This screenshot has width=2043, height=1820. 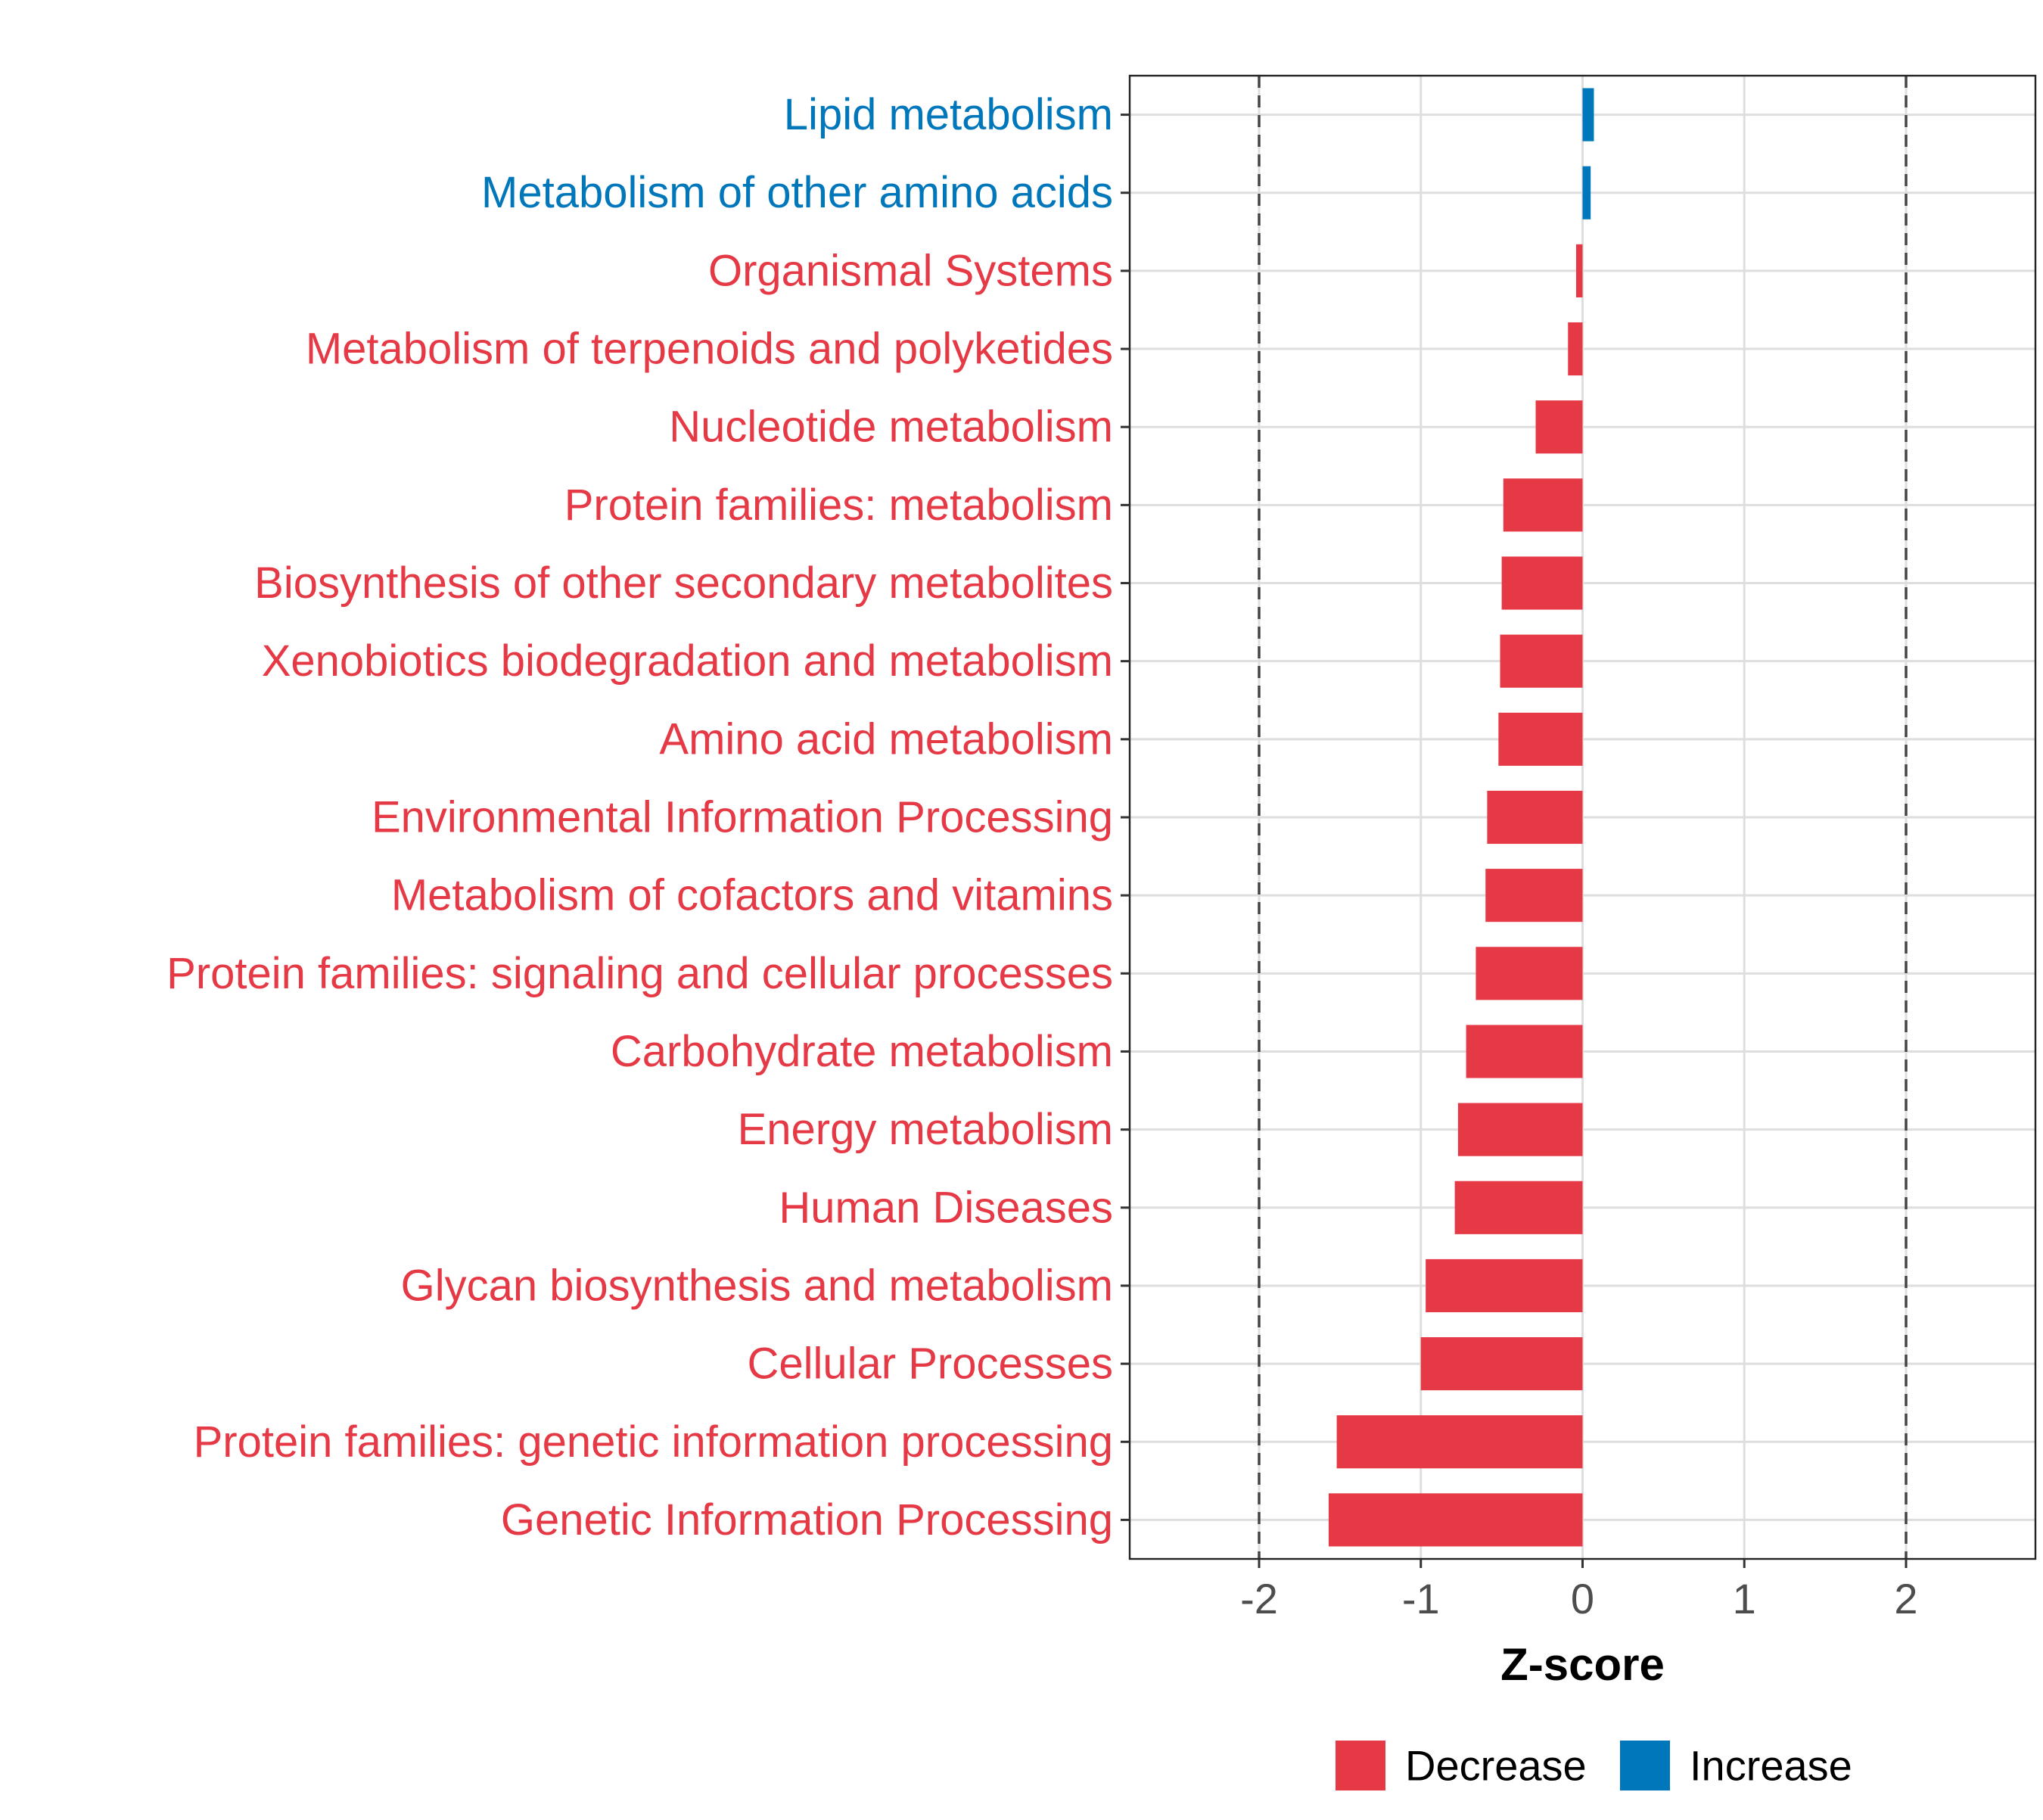 What do you see at coordinates (925, 1129) in the screenshot?
I see `y-tick-label: Energy metabolism` at bounding box center [925, 1129].